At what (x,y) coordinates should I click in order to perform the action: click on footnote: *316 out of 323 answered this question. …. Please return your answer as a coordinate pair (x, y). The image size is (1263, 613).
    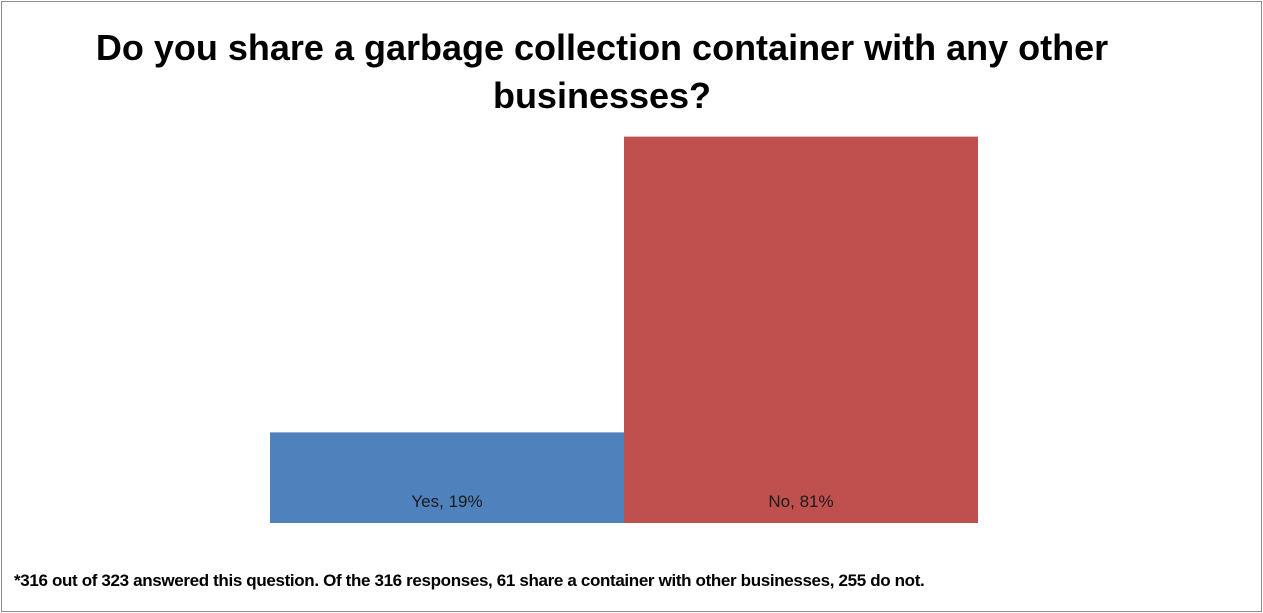
    Looking at the image, I should click on (469, 580).